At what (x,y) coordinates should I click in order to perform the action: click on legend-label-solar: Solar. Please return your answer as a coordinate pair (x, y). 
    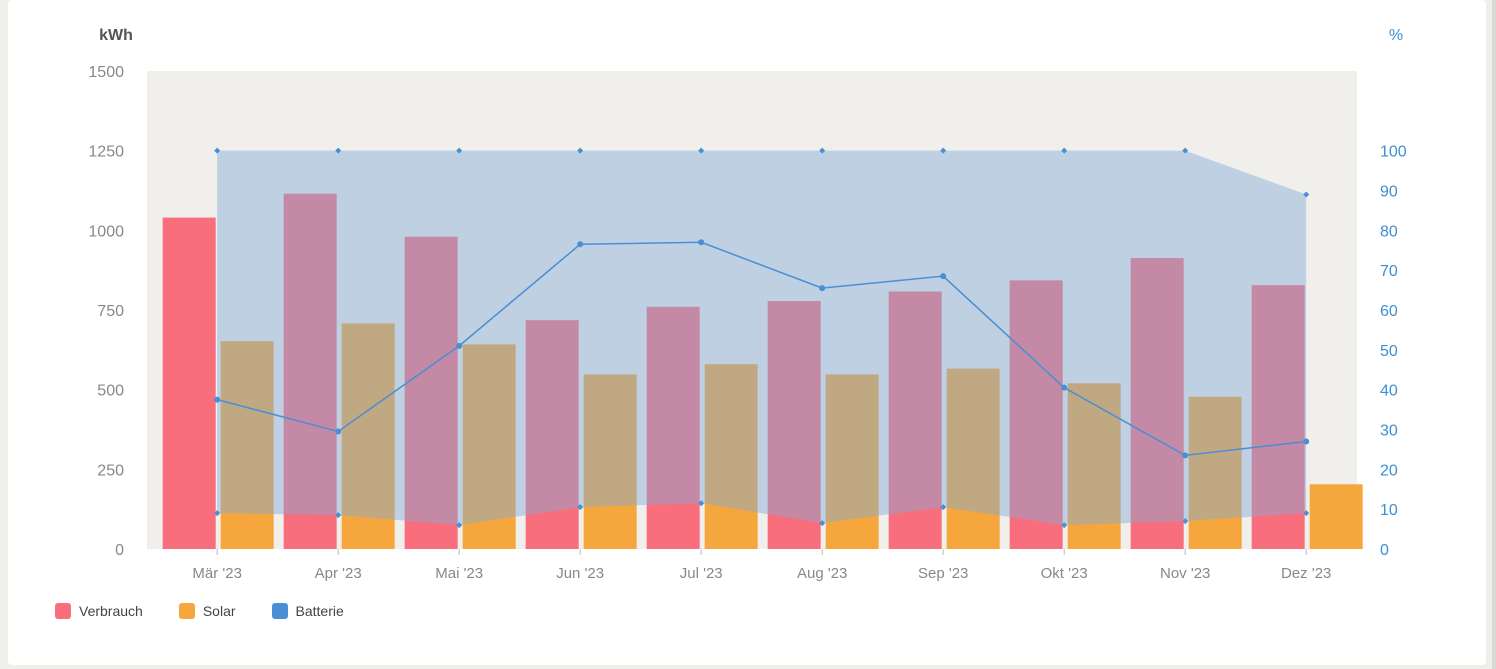
    Looking at the image, I should click on (219, 611).